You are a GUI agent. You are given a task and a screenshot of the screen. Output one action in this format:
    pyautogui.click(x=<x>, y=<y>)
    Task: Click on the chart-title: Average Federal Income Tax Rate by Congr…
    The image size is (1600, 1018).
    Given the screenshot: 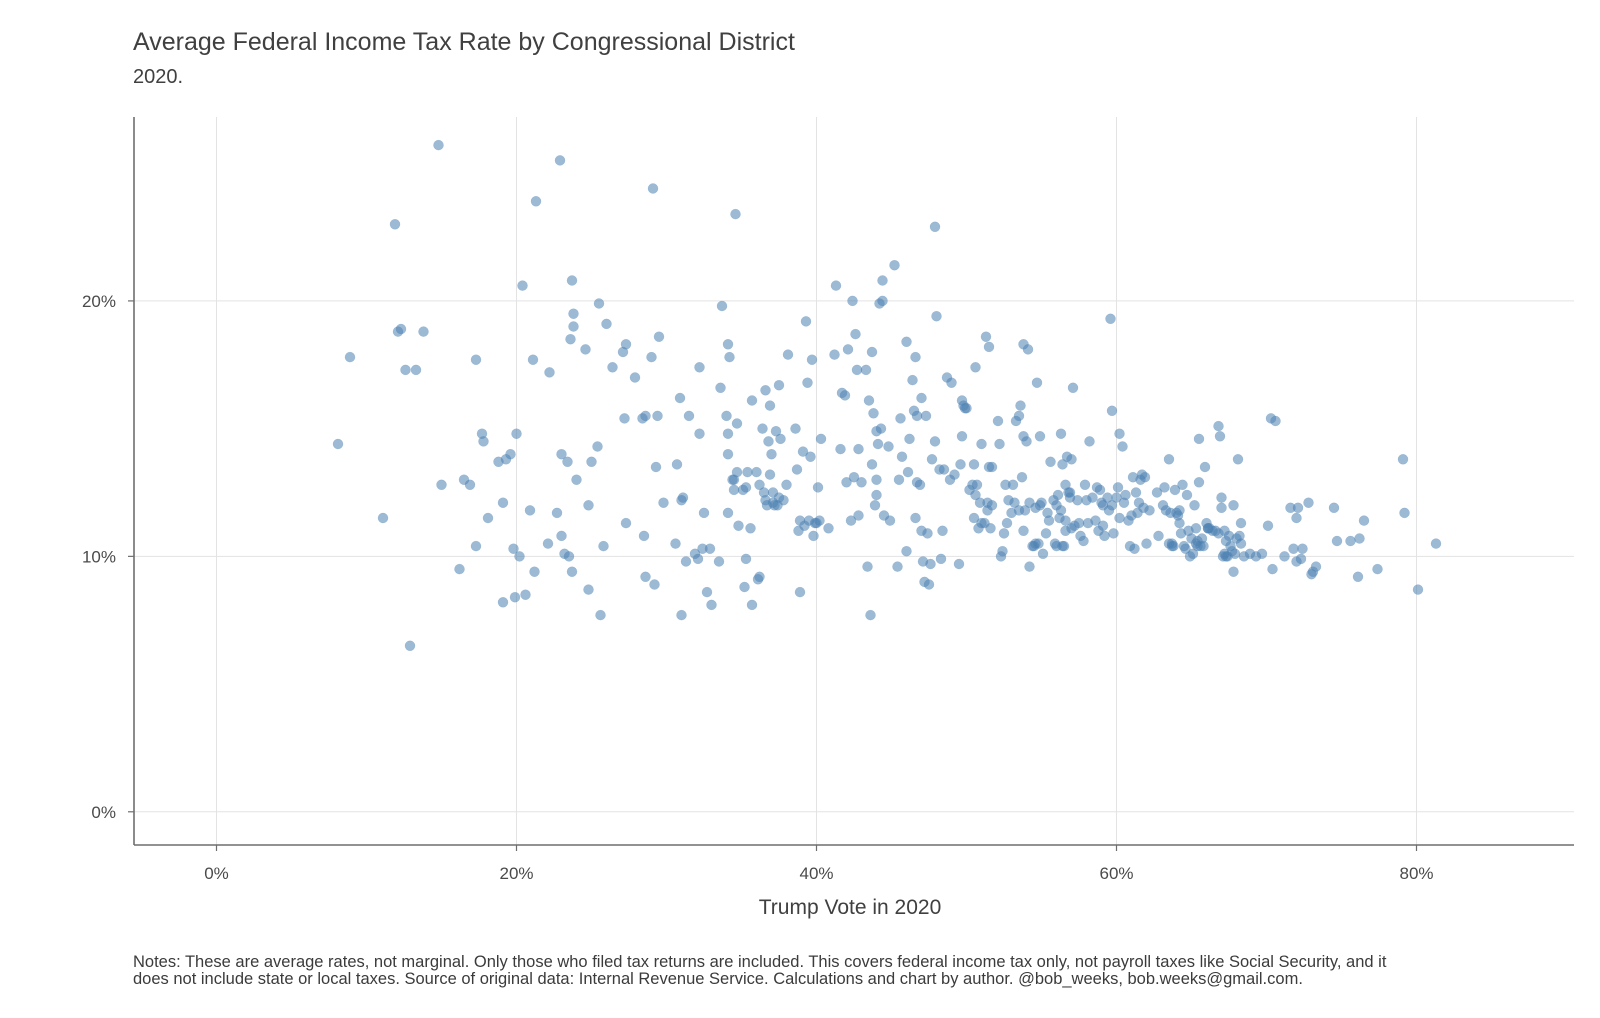 What is the action you would take?
    pyautogui.click(x=464, y=42)
    